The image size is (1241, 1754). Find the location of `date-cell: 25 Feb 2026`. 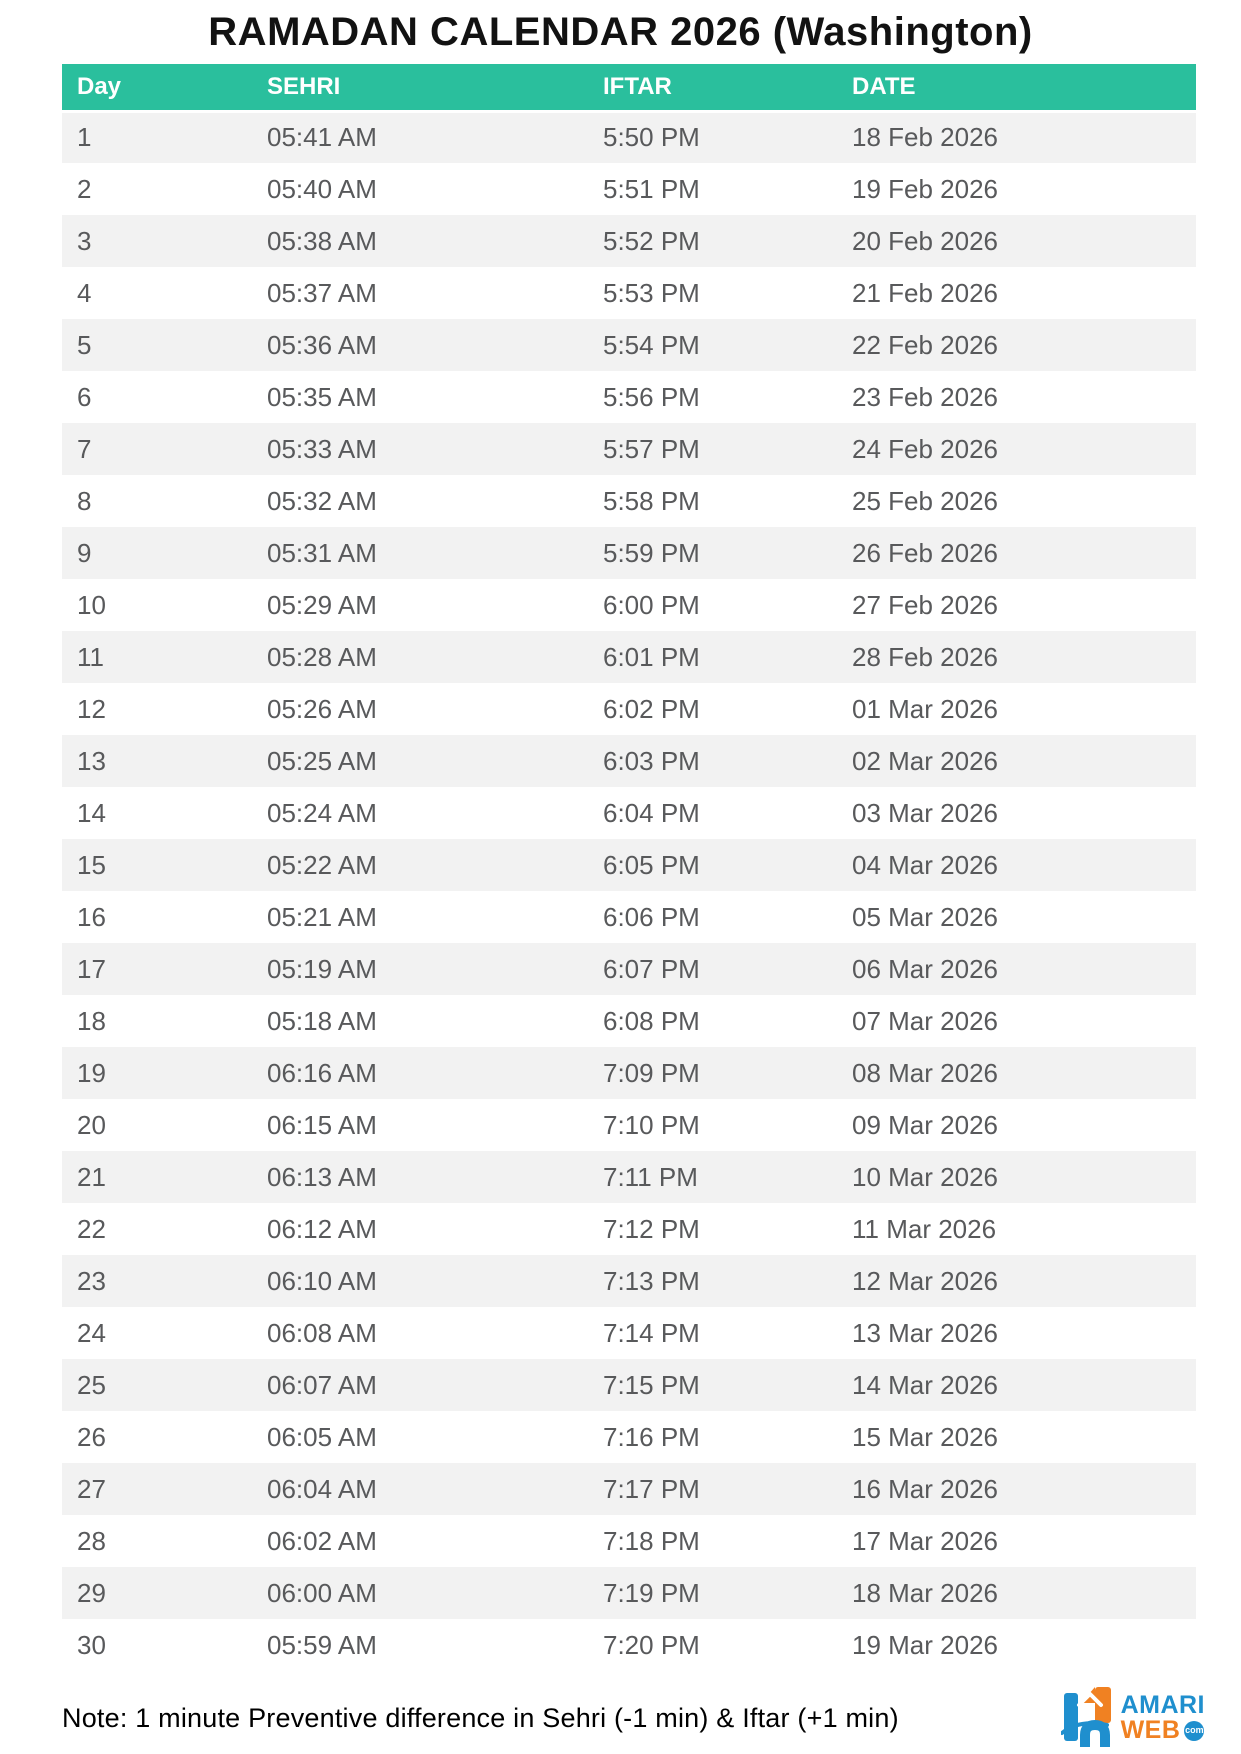

date-cell: 25 Feb 2026 is located at coordinates (1016, 501).